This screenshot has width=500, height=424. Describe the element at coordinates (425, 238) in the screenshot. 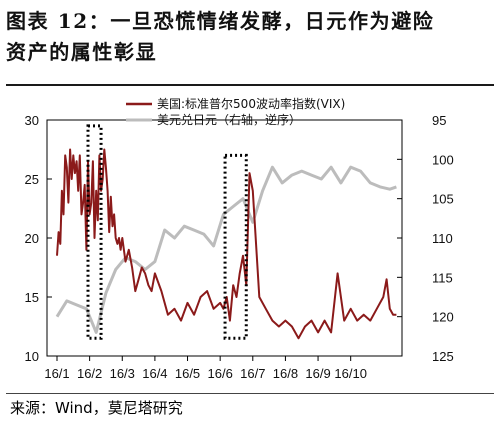

I see `y-axis-right: 95 100 105 110 115 120 125` at that location.